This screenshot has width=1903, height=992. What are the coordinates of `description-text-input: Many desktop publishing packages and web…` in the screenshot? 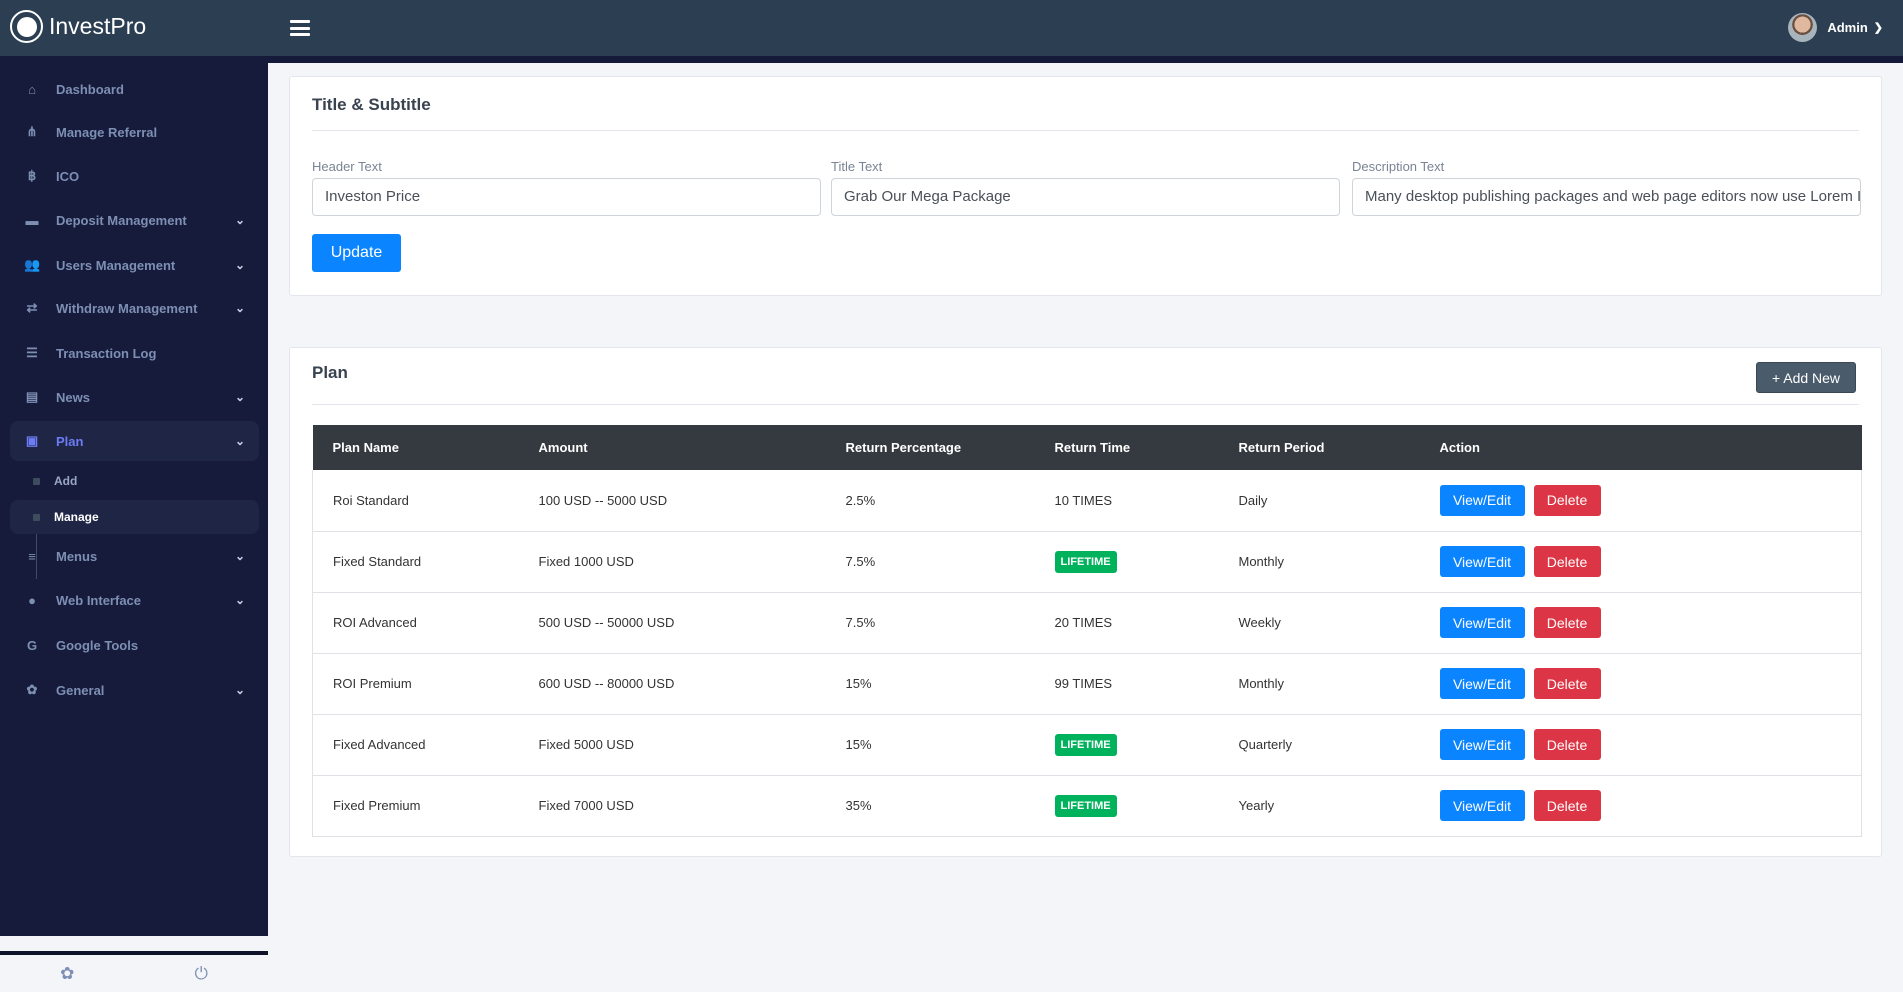 It's located at (1606, 197).